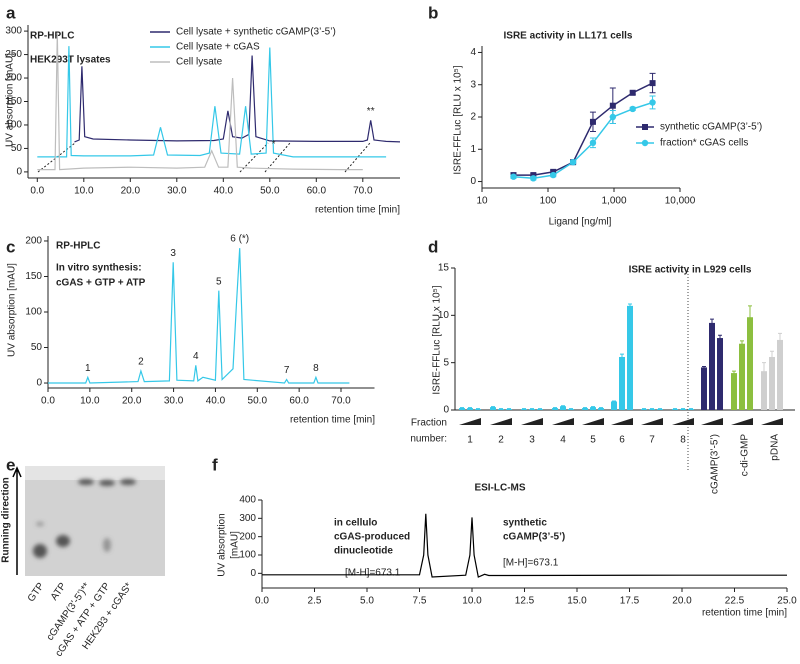 The width and height of the screenshot is (800, 664). Describe the element at coordinates (177, 191) in the screenshot. I see `x-tick-label: 30.0` at that location.